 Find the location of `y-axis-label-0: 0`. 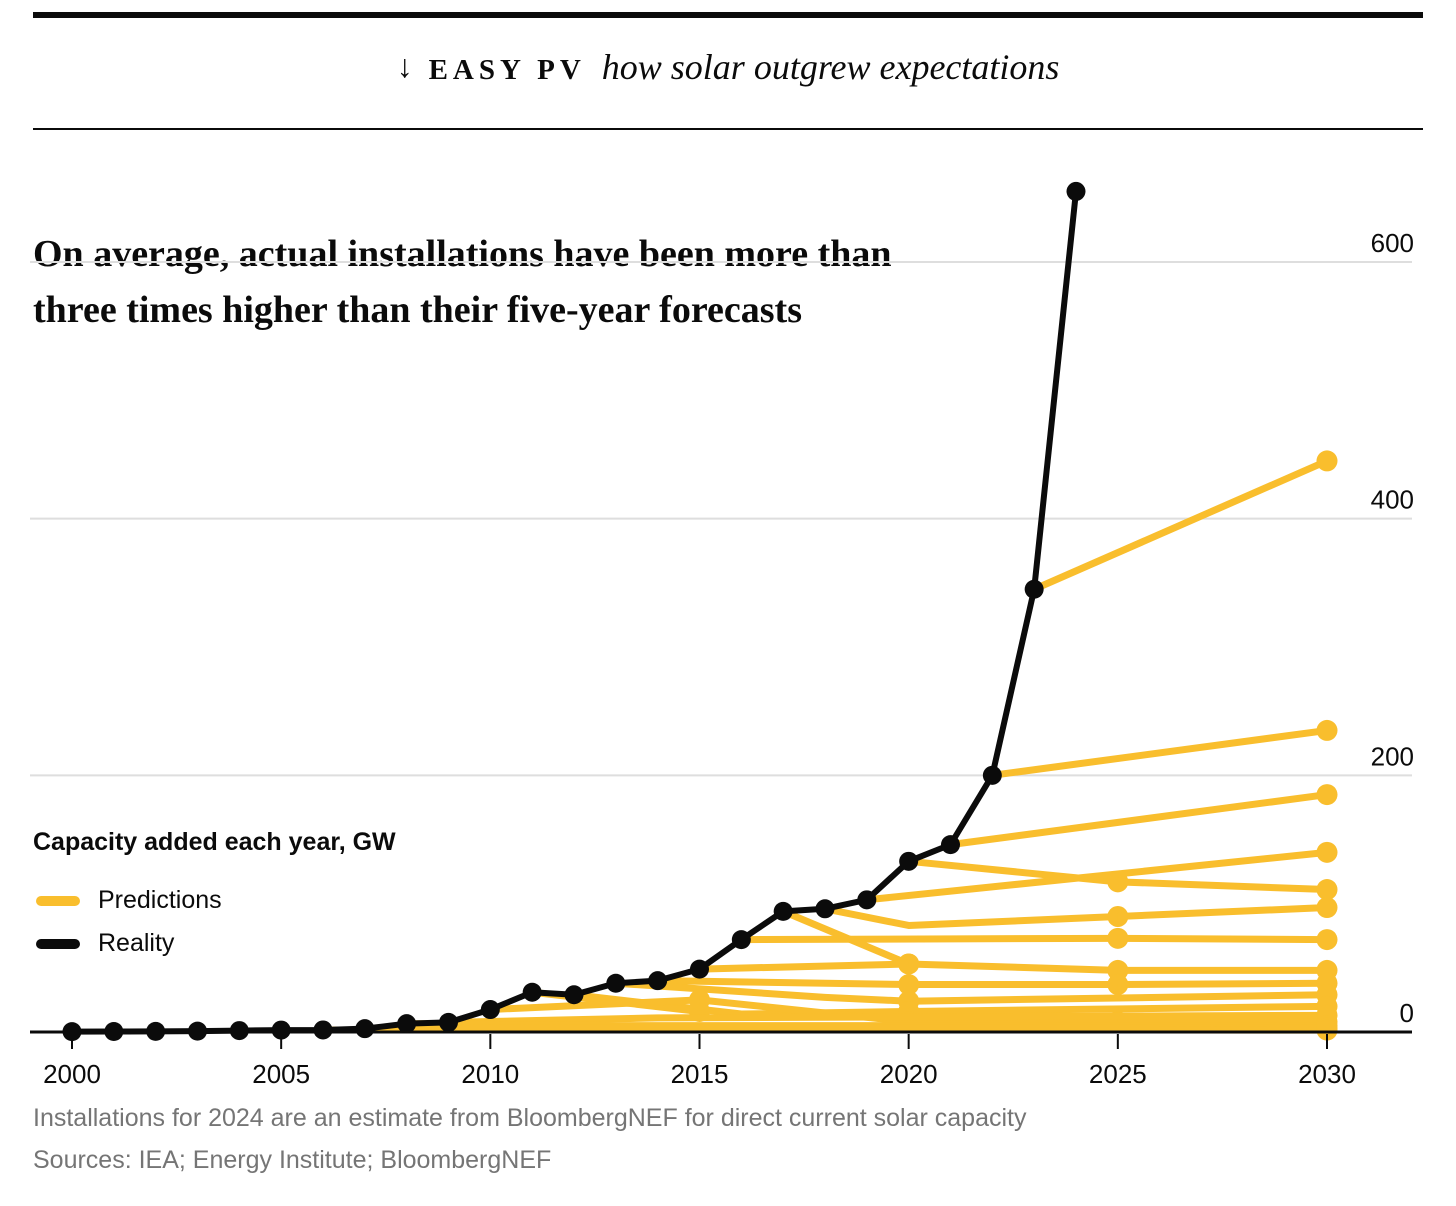

y-axis-label-0: 0 is located at coordinates (1407, 1013).